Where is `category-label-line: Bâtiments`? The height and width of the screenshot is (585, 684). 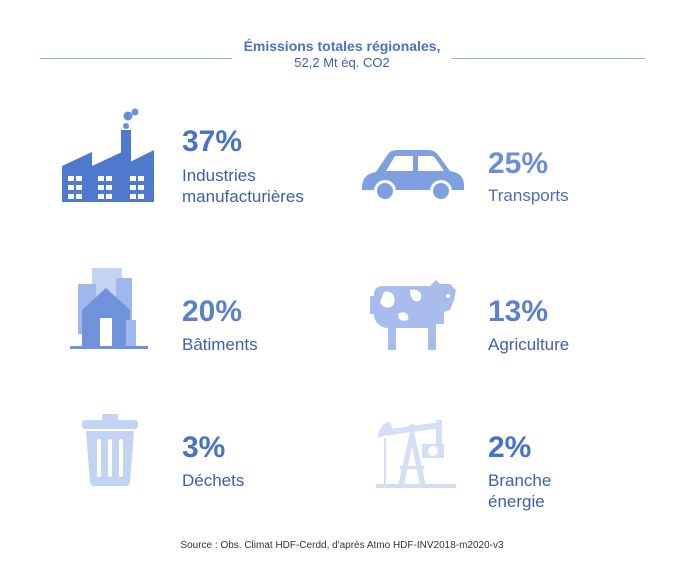 category-label-line: Bâtiments is located at coordinates (220, 344).